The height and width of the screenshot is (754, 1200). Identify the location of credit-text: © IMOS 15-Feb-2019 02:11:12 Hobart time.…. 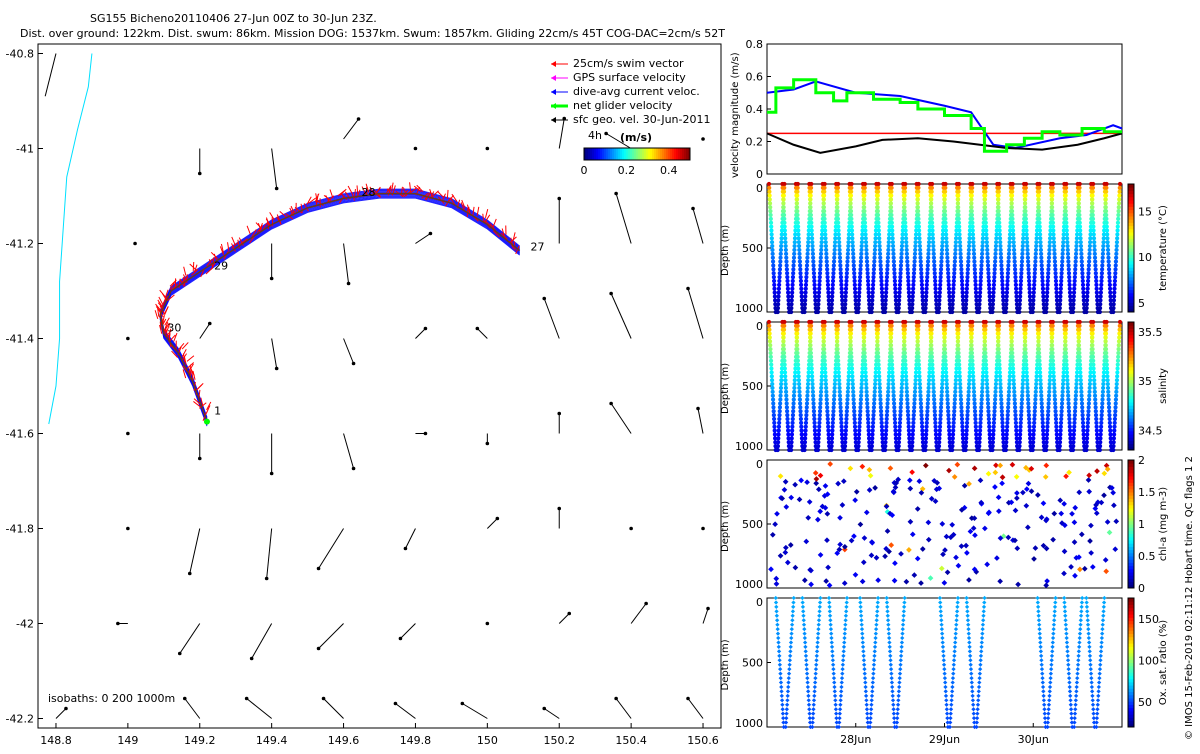
(1189, 598).